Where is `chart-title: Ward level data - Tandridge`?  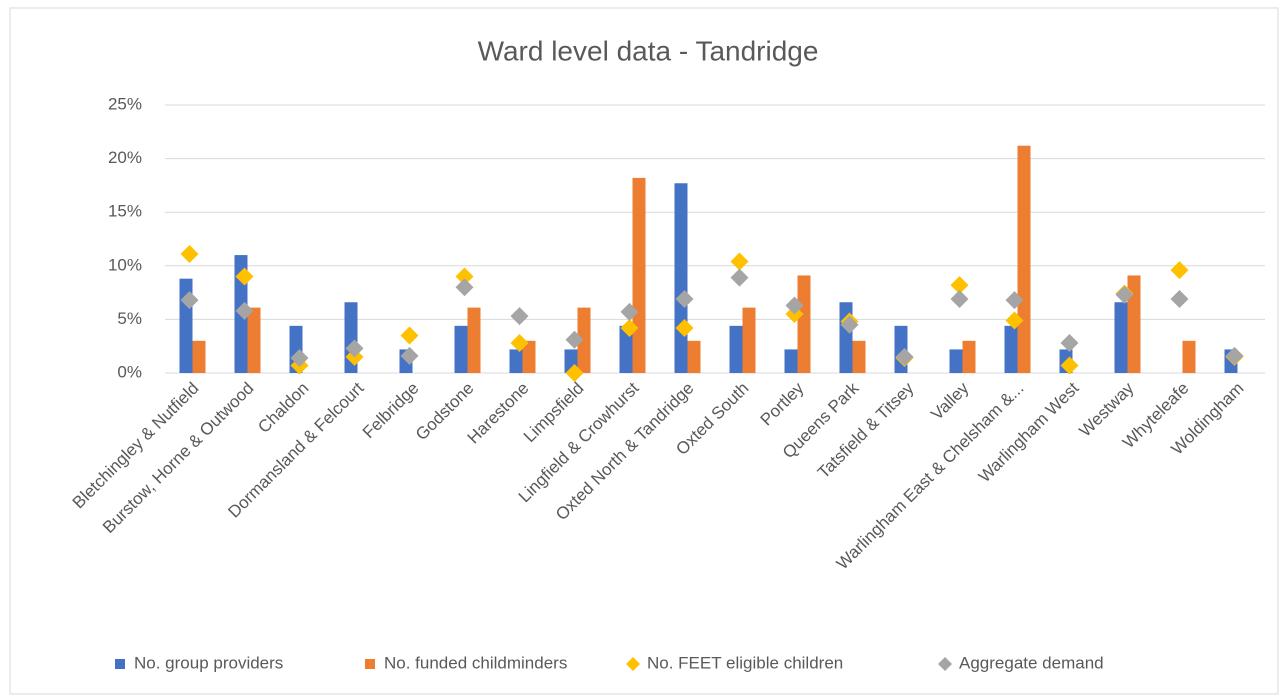 chart-title: Ward level data - Tandridge is located at coordinates (648, 50).